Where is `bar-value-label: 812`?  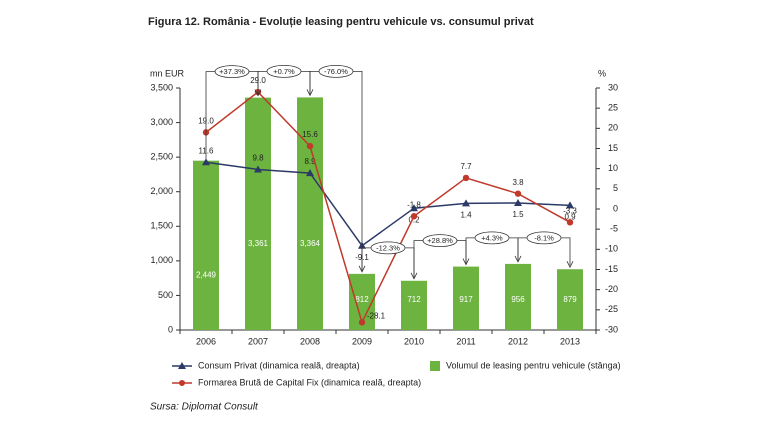
bar-value-label: 812 is located at coordinates (362, 299).